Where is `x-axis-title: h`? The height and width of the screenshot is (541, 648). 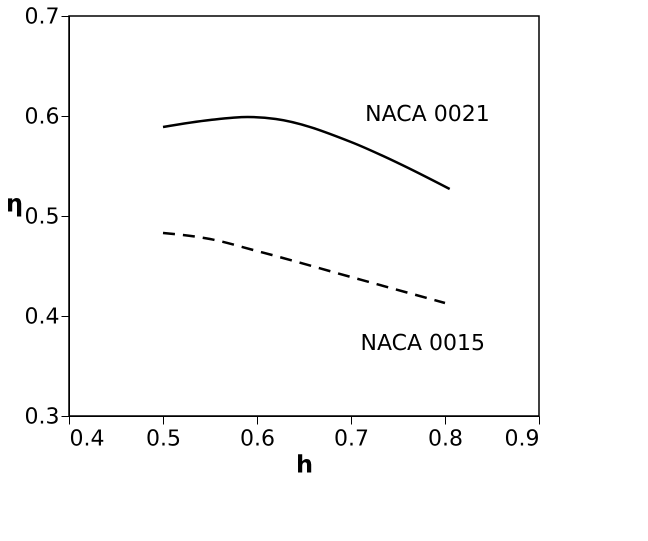
x-axis-title: h is located at coordinates (305, 464).